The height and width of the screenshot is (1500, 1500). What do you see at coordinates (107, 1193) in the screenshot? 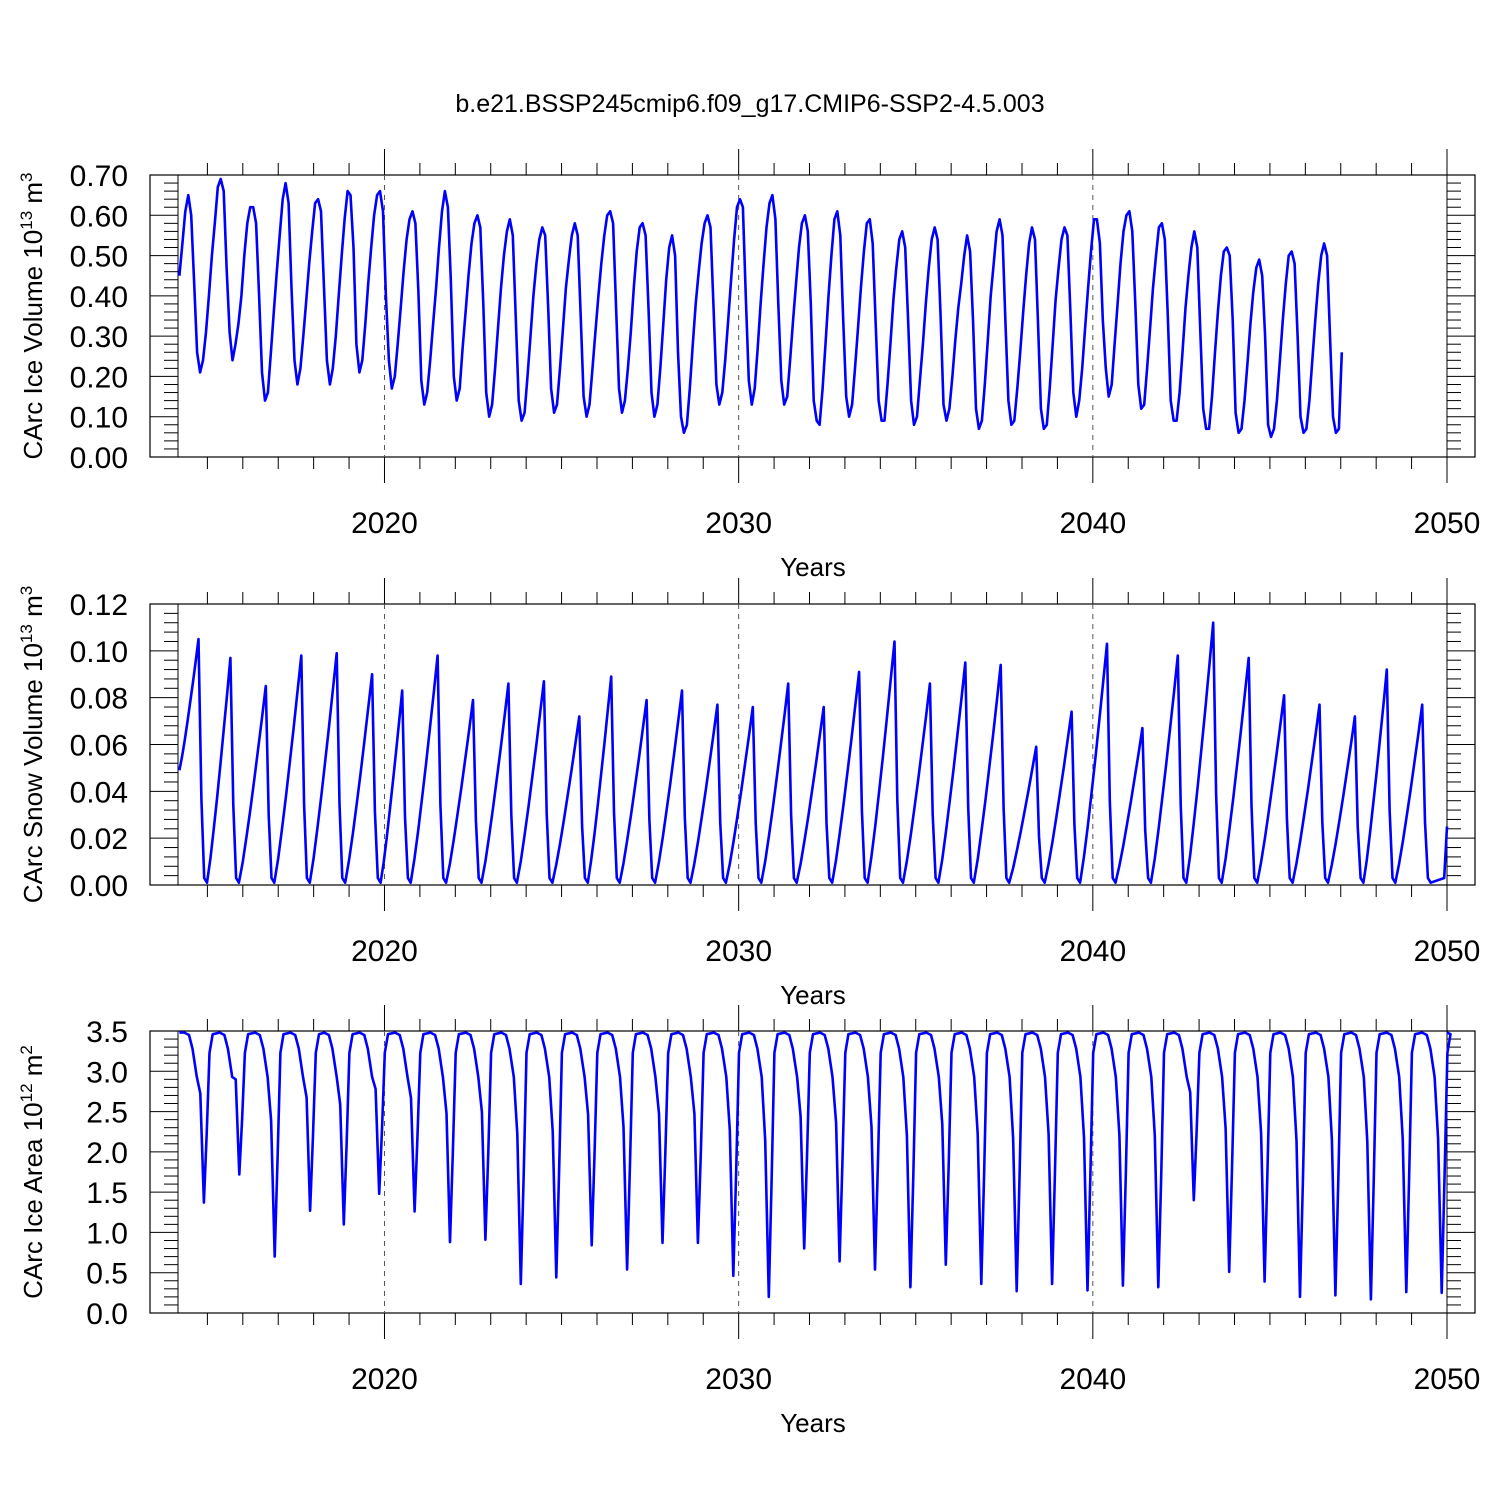
I see `ytick-label: 1.5` at bounding box center [107, 1193].